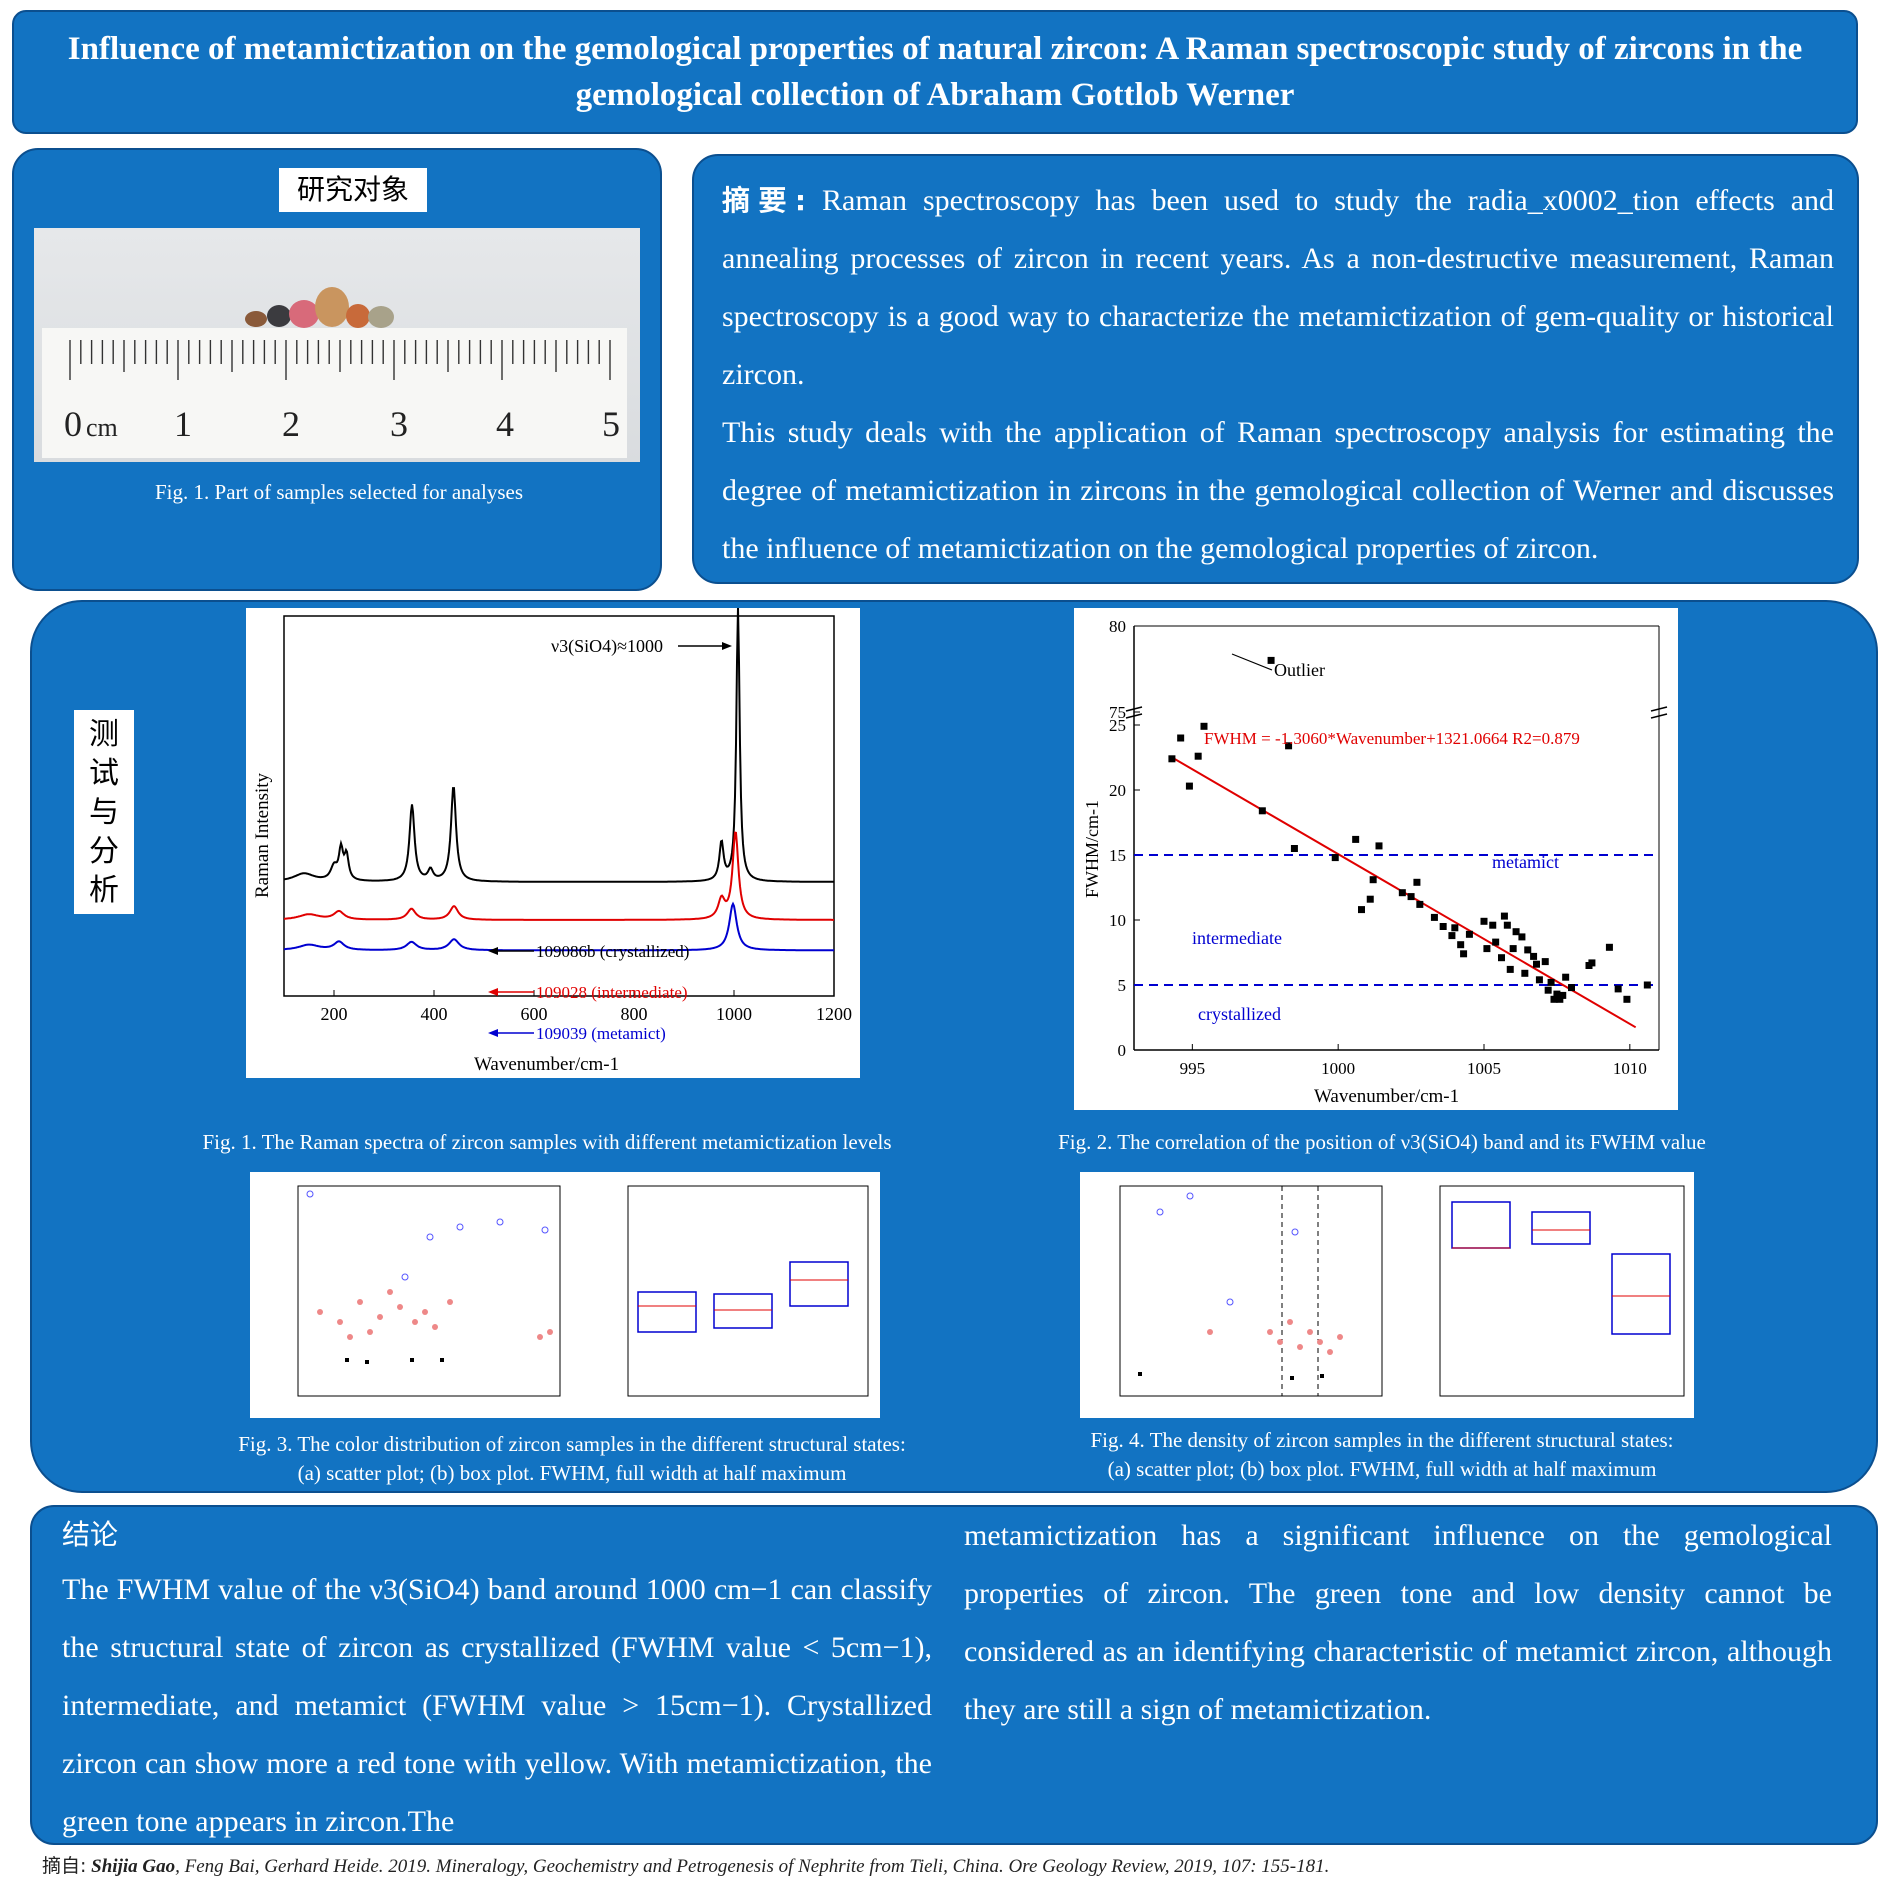 This screenshot has height=1890, width=1890. I want to click on fwhm-ytick-label: 25, so click(1117, 725).